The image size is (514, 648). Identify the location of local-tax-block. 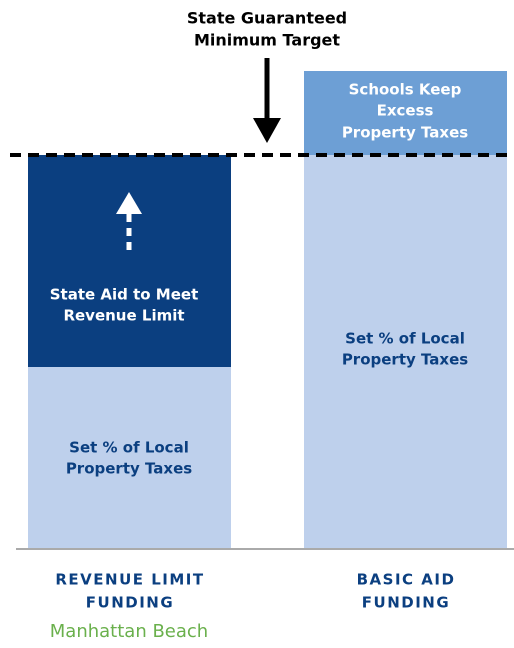
(129, 458).